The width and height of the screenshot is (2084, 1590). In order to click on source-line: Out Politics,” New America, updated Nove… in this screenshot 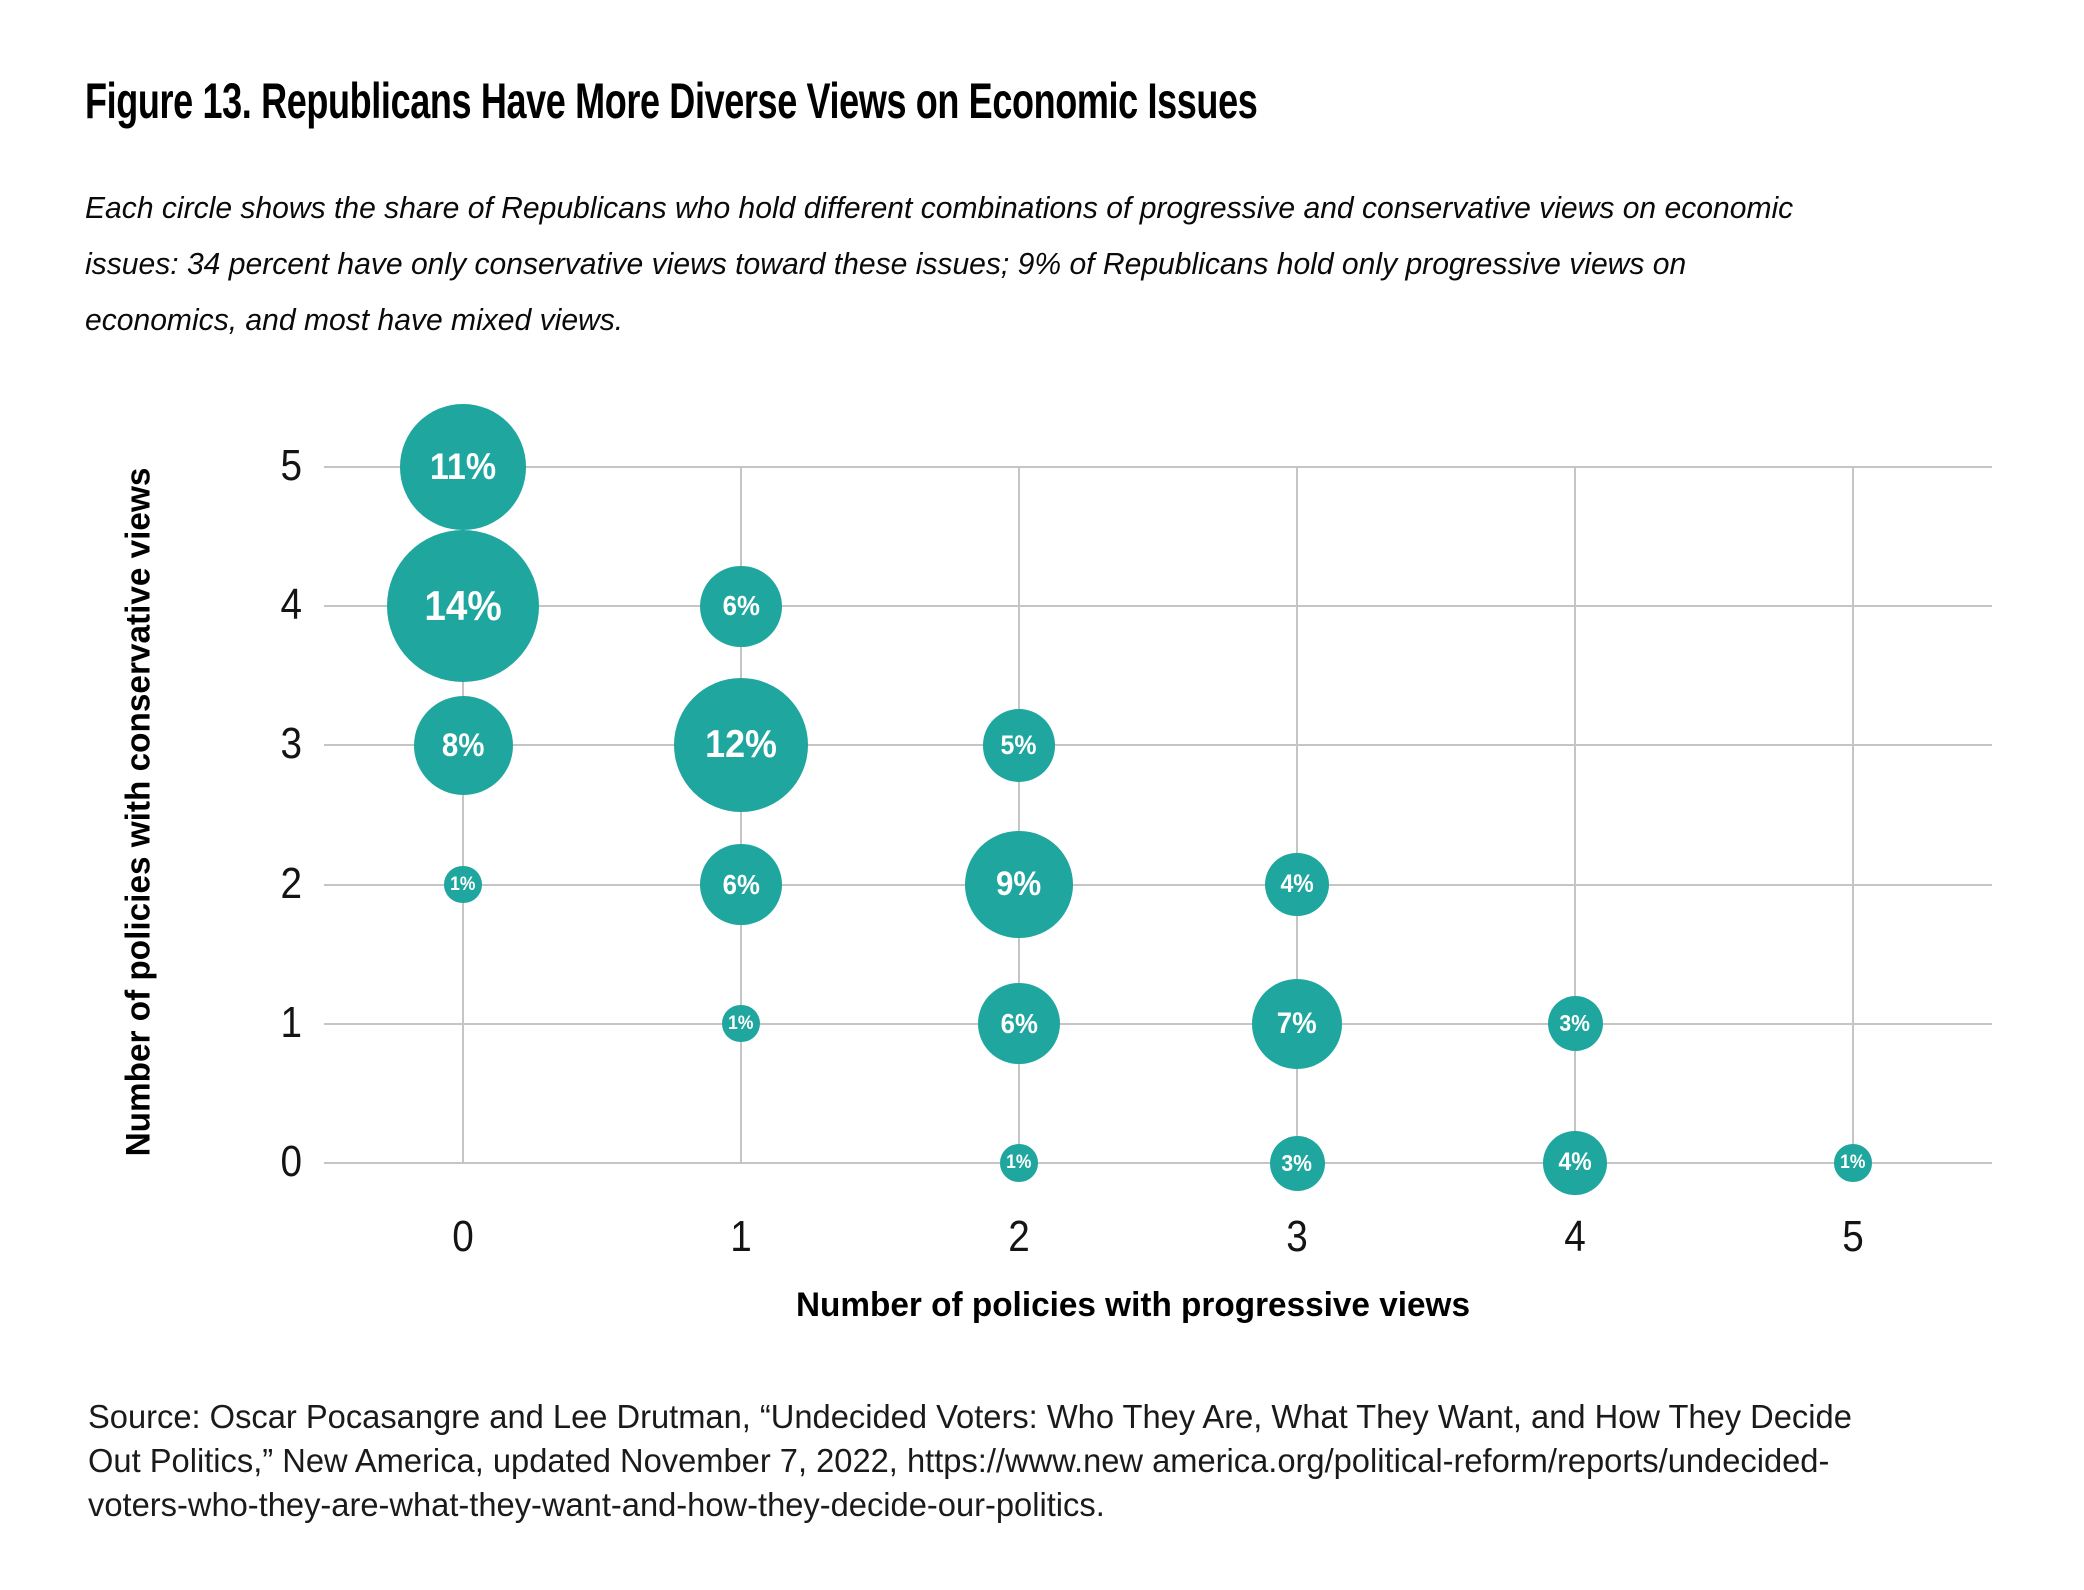, I will do `click(959, 1460)`.